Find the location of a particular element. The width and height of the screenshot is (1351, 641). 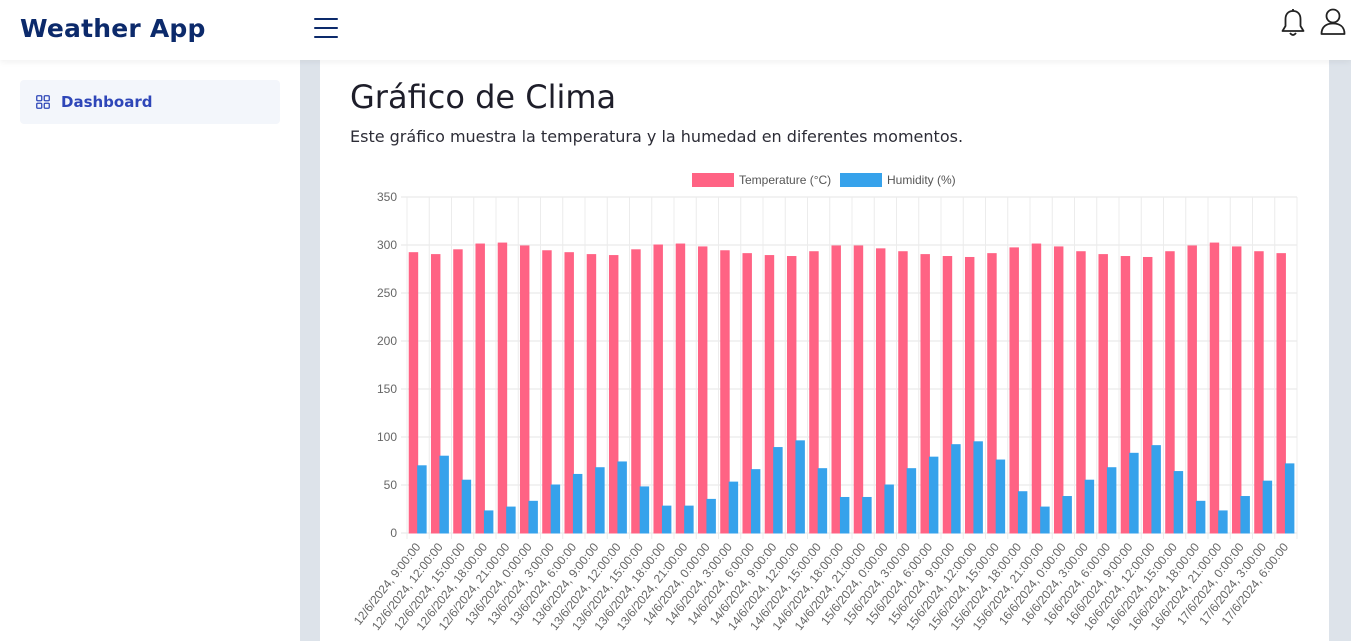

grid-icon is located at coordinates (43, 102).